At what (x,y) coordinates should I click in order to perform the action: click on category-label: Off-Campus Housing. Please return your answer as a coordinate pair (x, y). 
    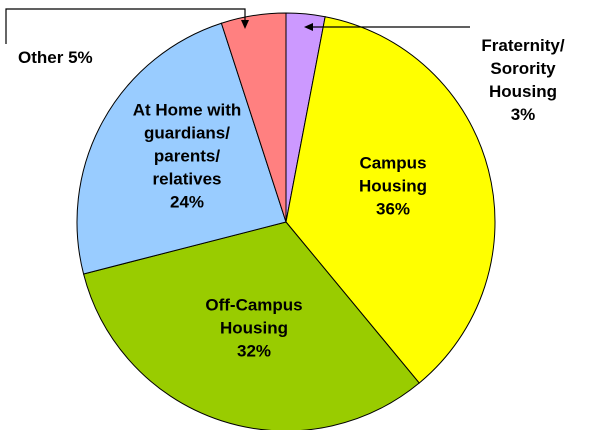
    Looking at the image, I should click on (254, 316).